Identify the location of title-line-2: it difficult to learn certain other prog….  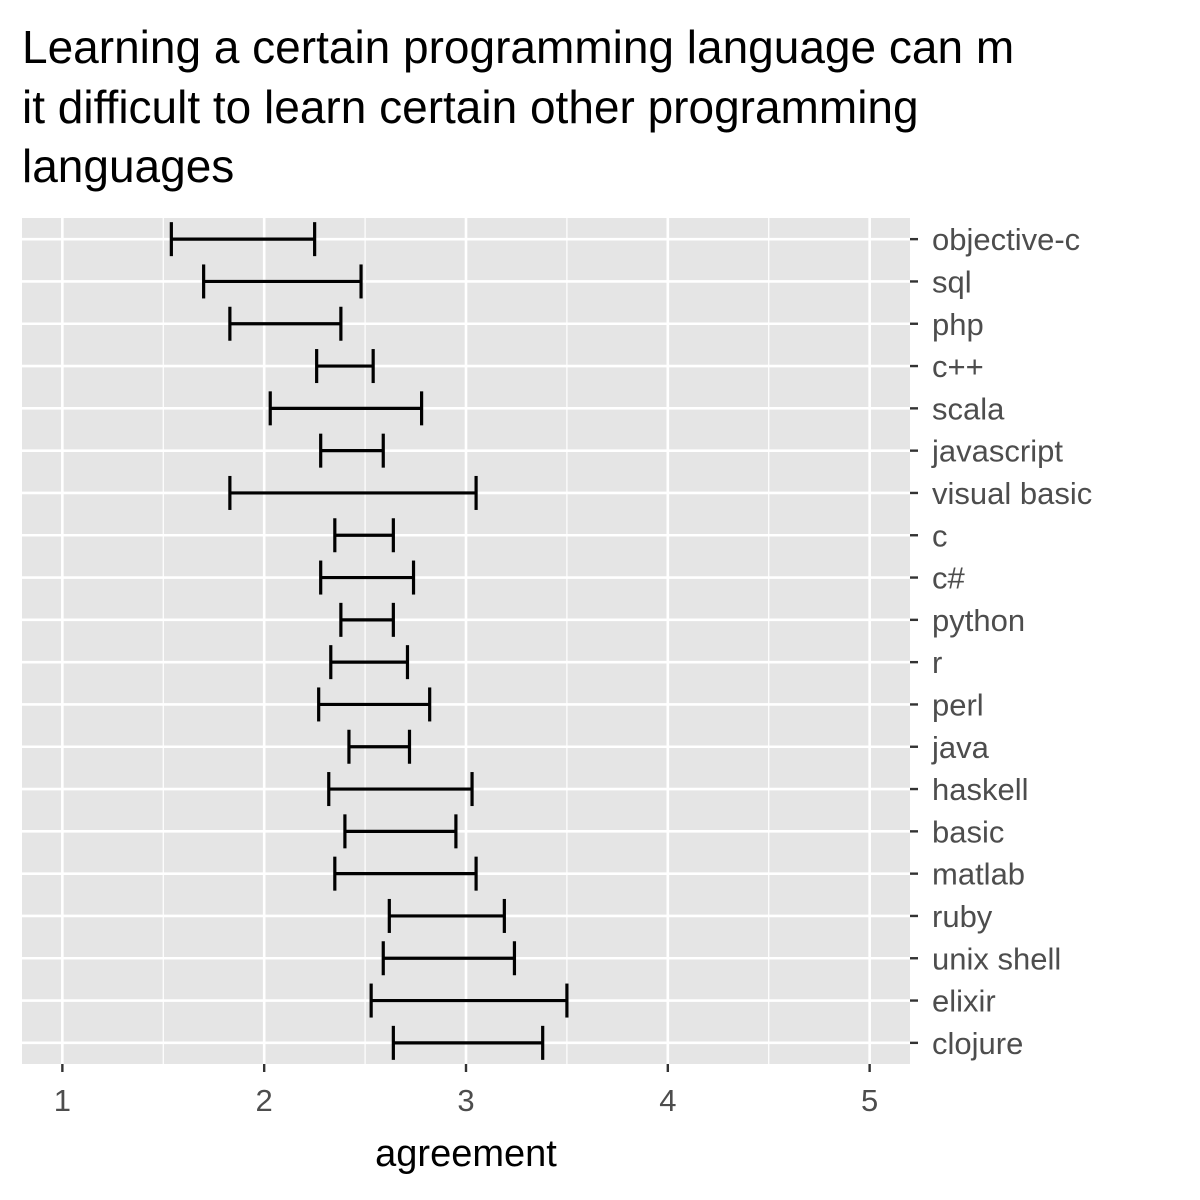
(470, 107).